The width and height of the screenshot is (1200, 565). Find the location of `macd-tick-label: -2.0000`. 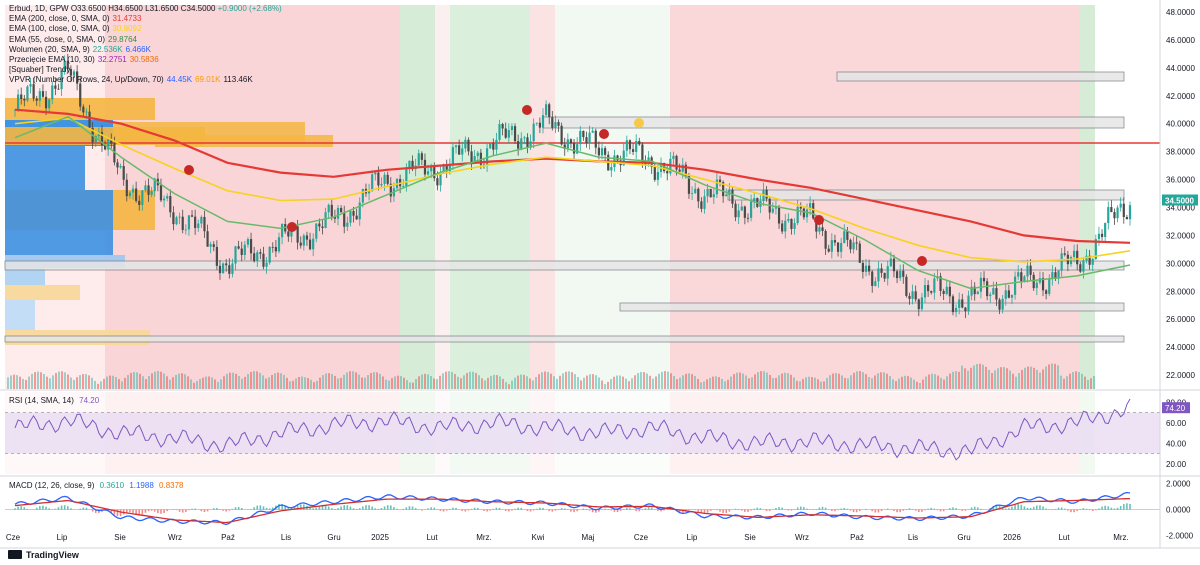

macd-tick-label: -2.0000 is located at coordinates (1180, 536).